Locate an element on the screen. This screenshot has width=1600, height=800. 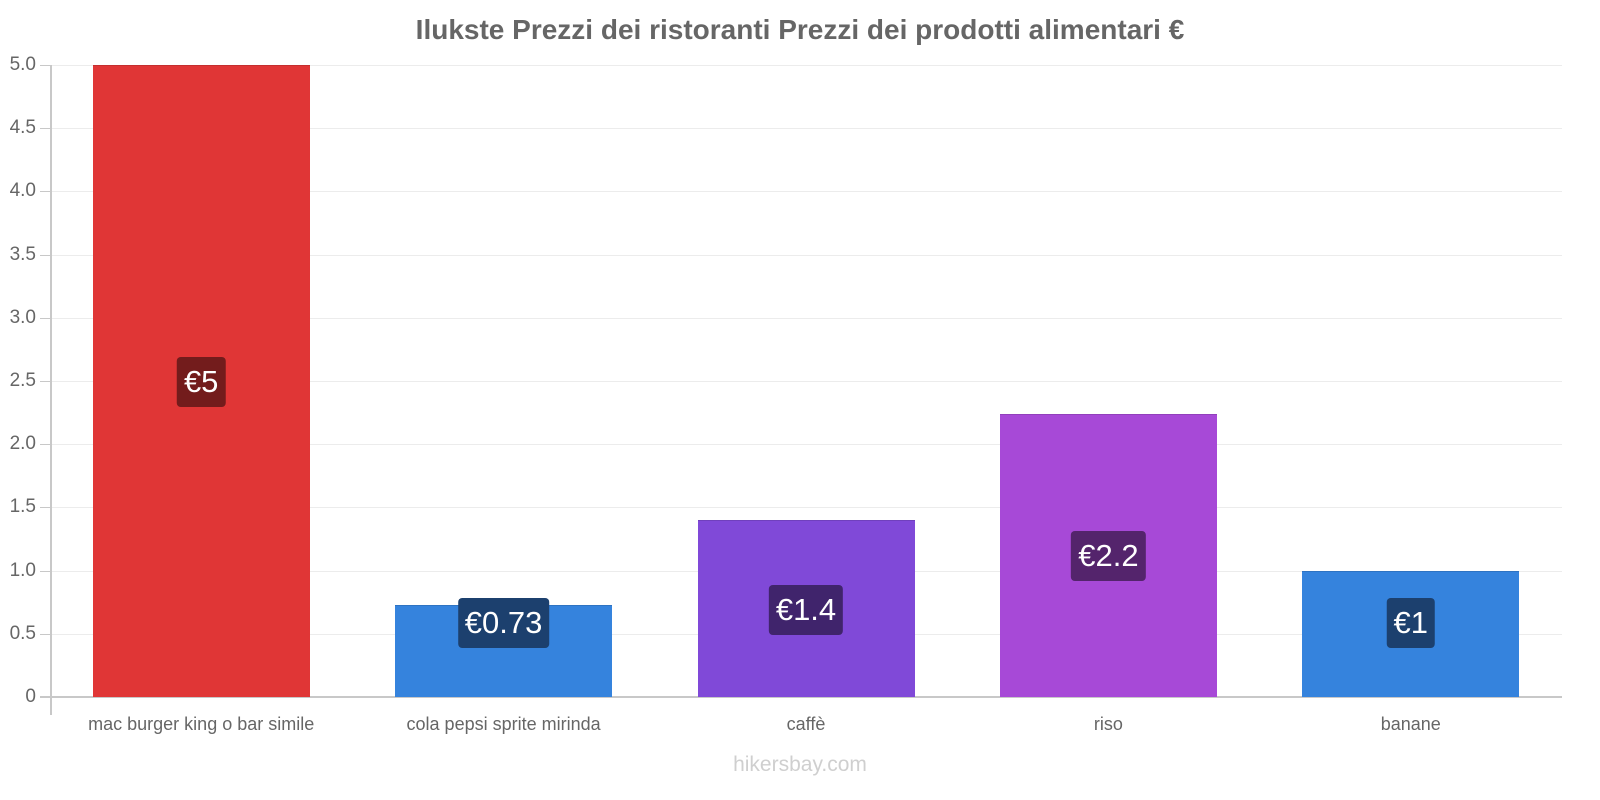
y-tick-label: 1.0 is located at coordinates (22, 570).